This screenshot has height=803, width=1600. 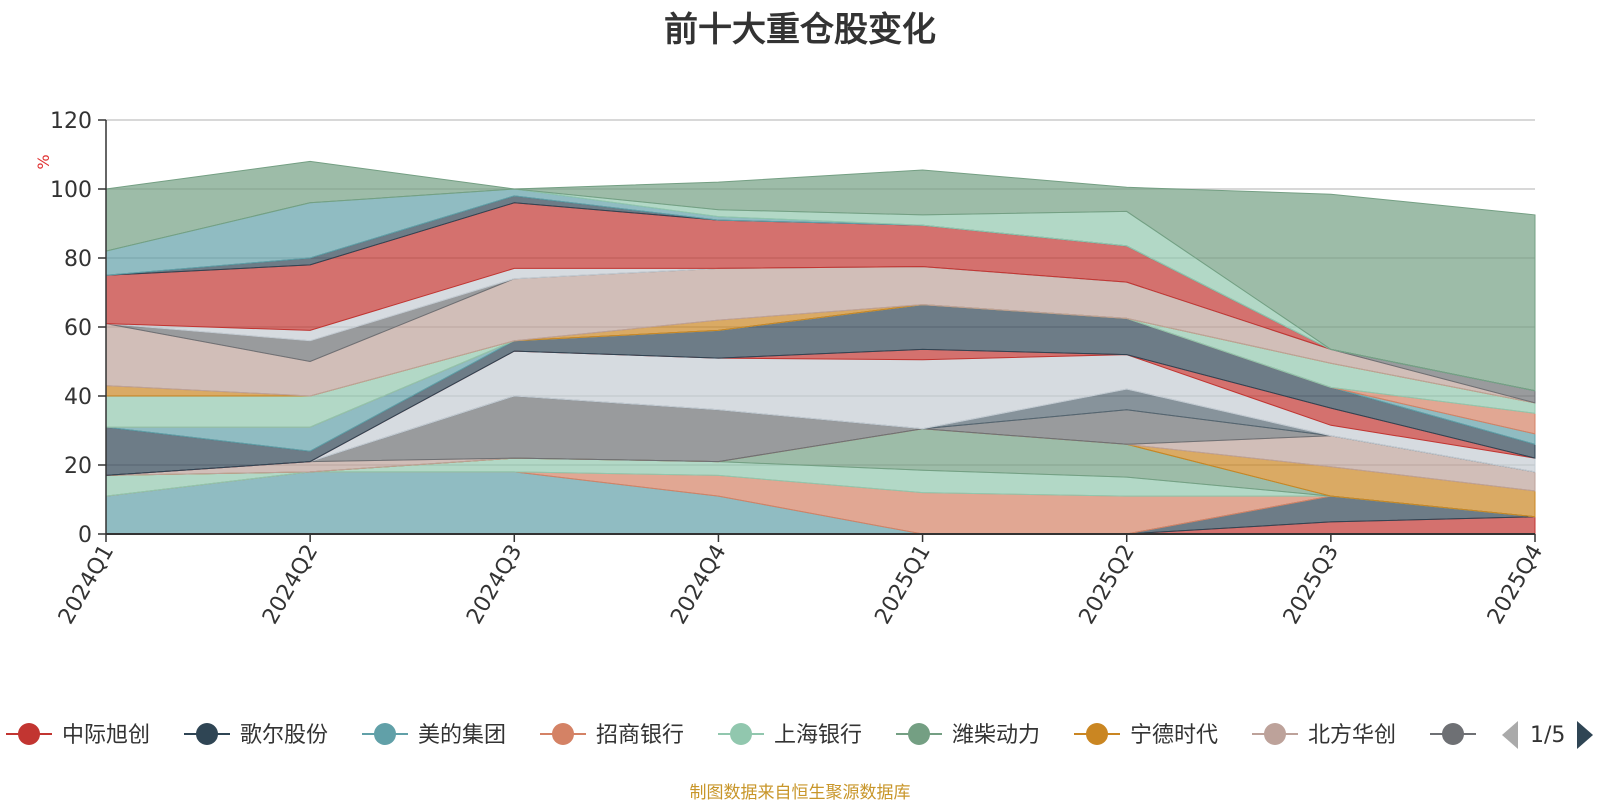 I want to click on legend-item: 中际旭创, so click(x=78, y=735).